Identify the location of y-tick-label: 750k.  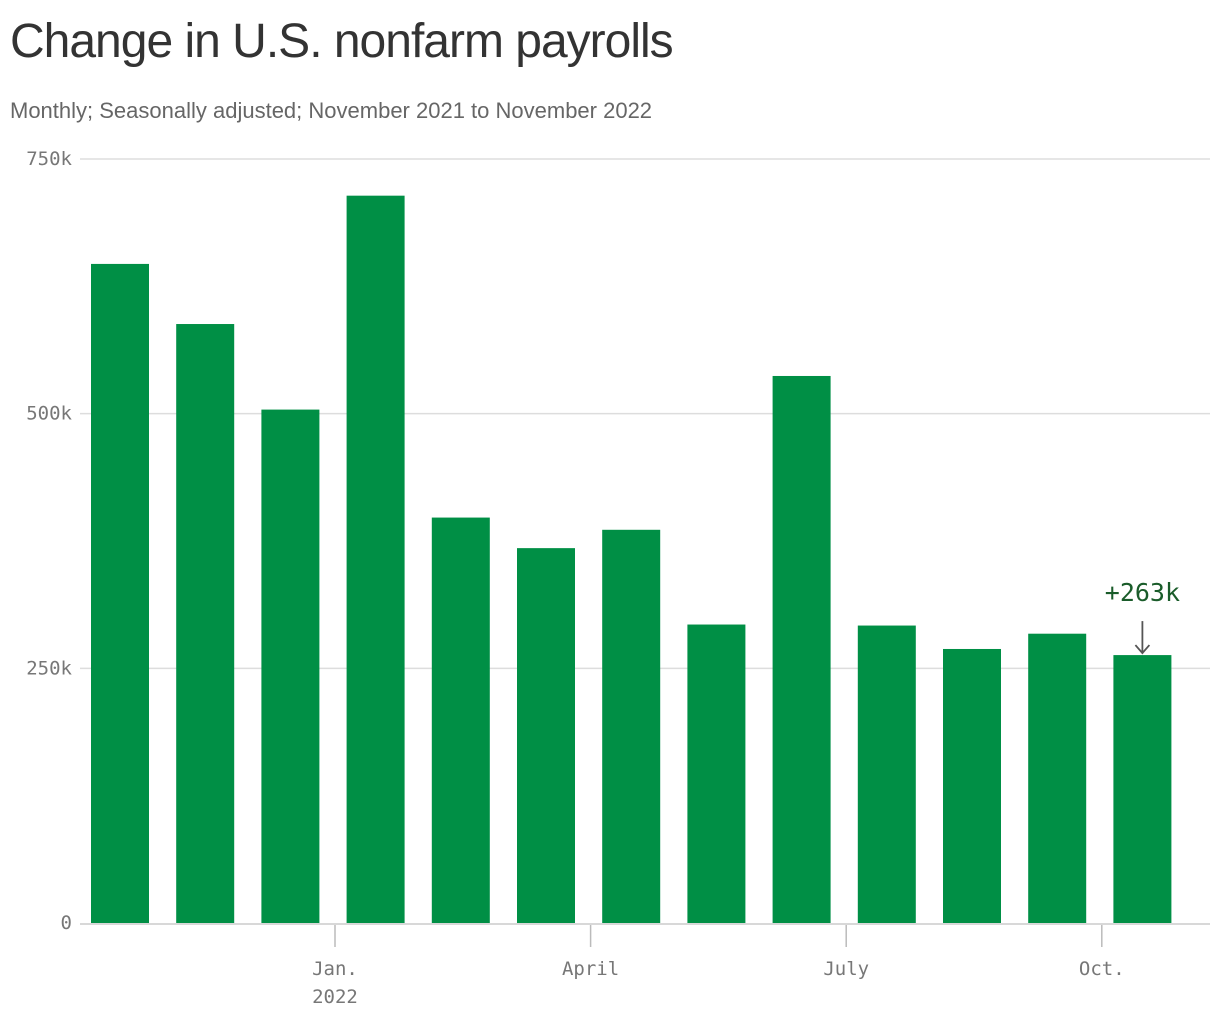
(49, 159).